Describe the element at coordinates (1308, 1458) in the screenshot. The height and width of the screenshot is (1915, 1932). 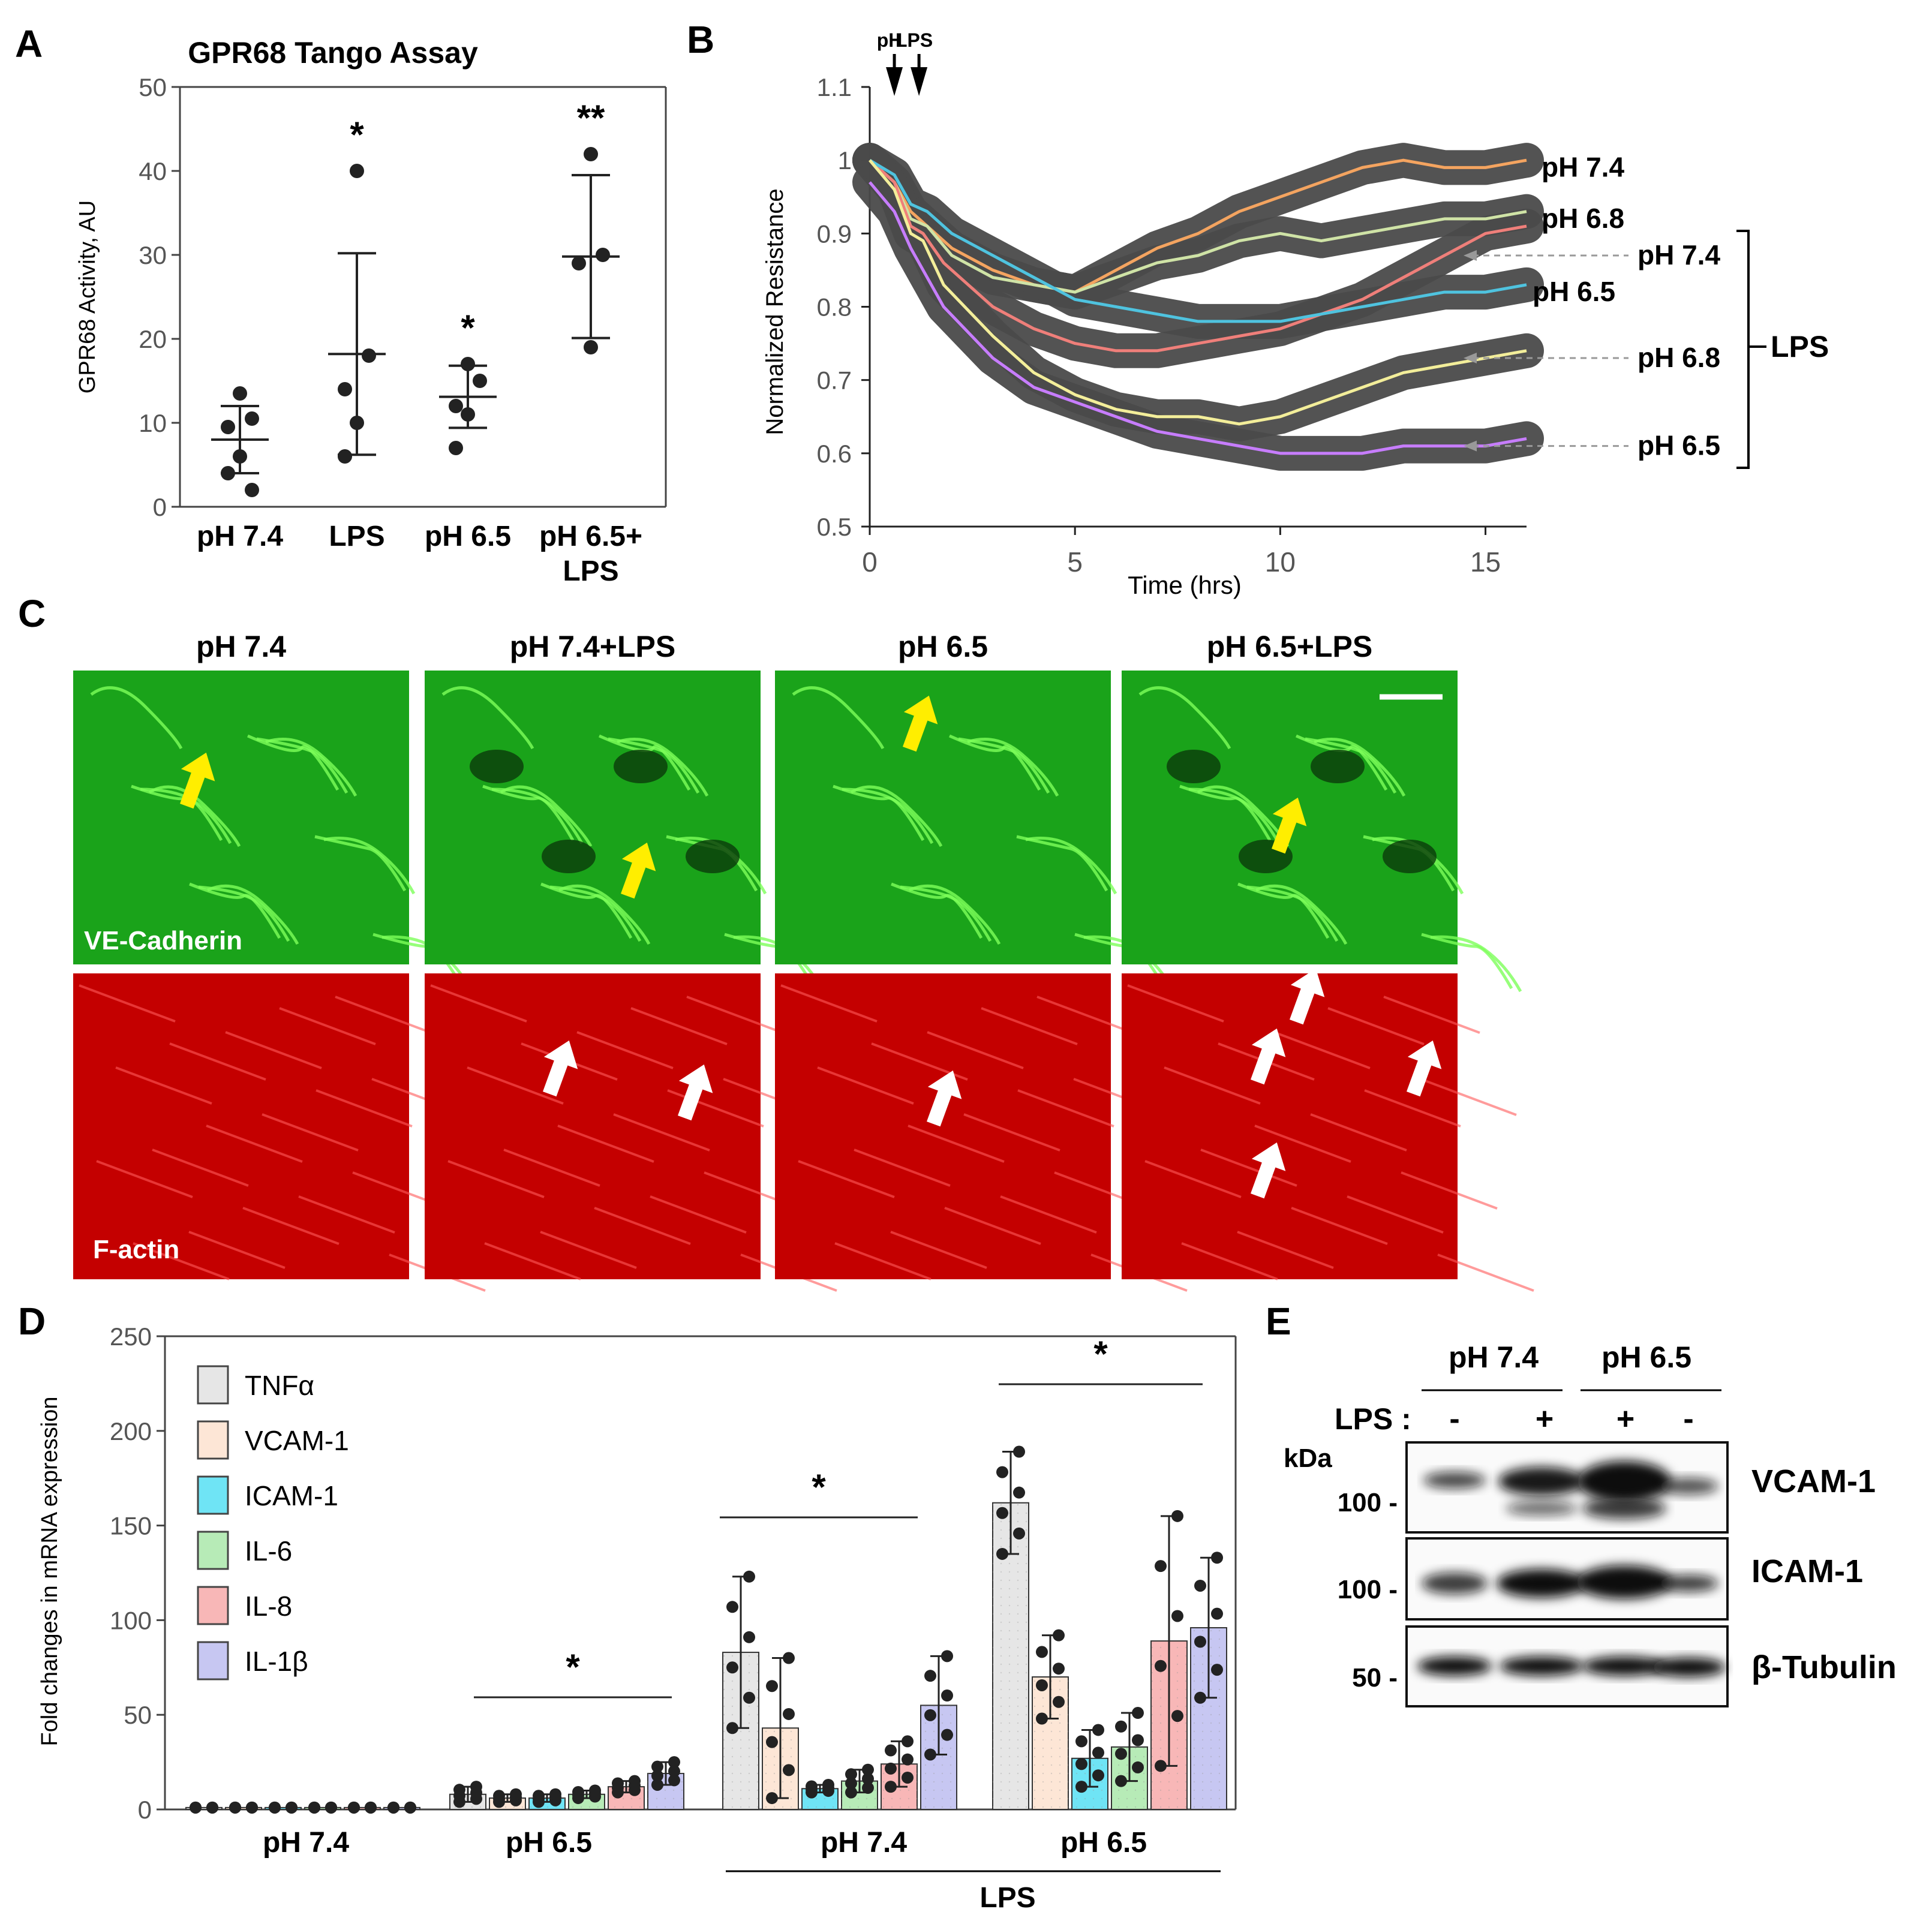
I see `kda-label: kDa` at that location.